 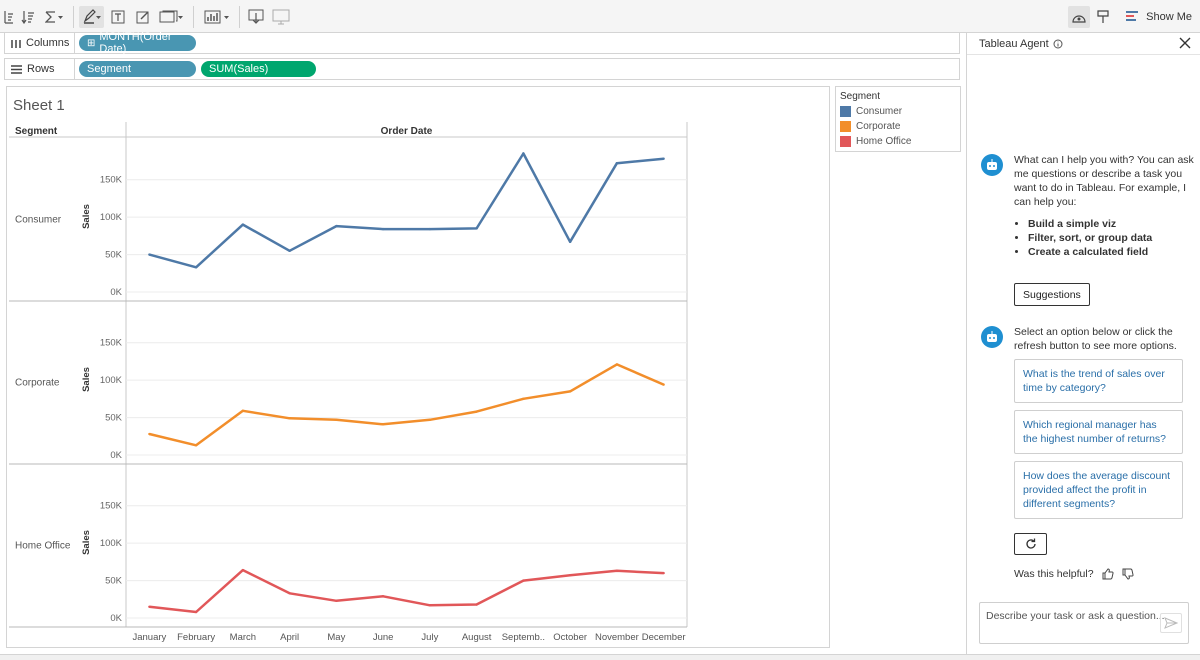 I want to click on close-icon, so click(x=1185, y=43).